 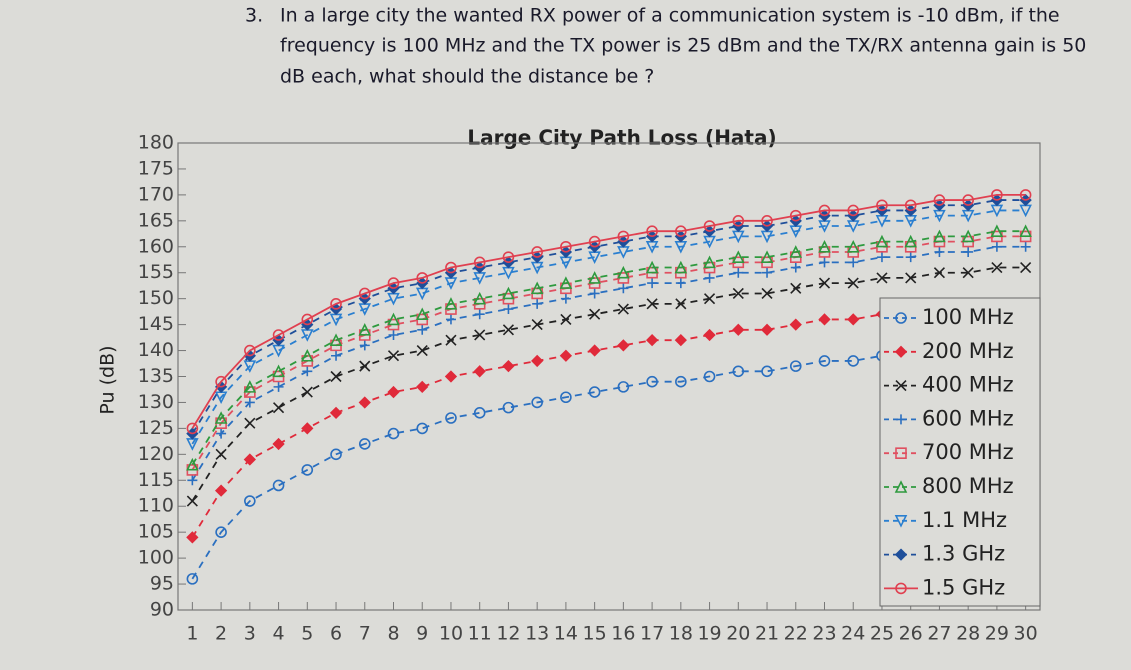 I want to click on y-tick-label: 150, so click(x=156, y=298).